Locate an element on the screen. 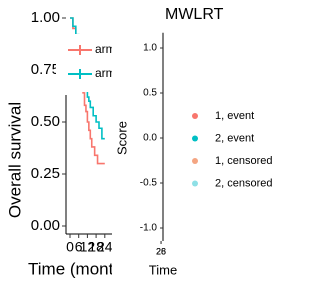  x-axis-label: Time (months) is located at coordinates (82, 268).